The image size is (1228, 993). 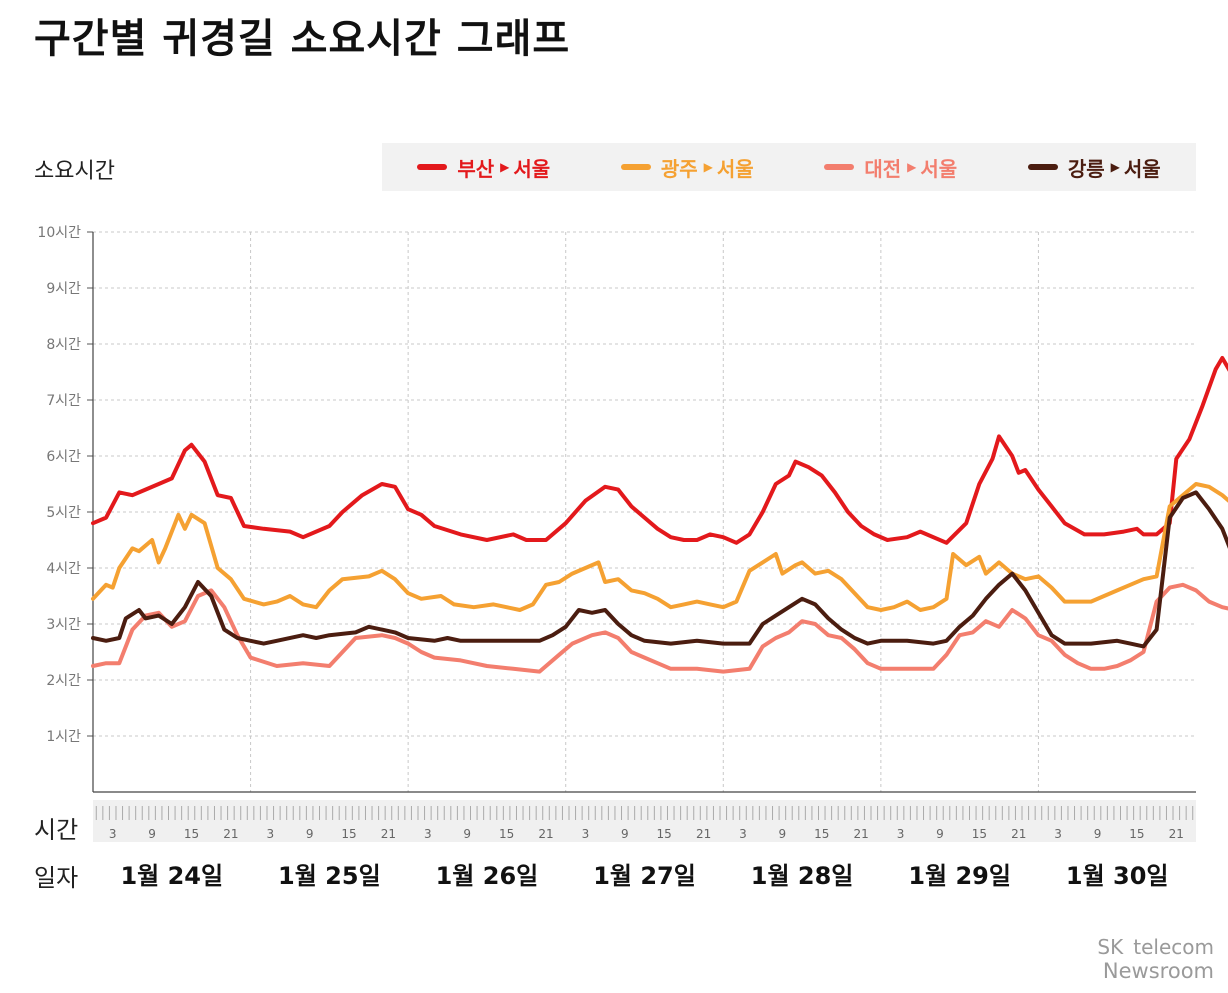 What do you see at coordinates (329, 876) in the screenshot?
I see `day-label: 1월 25일` at bounding box center [329, 876].